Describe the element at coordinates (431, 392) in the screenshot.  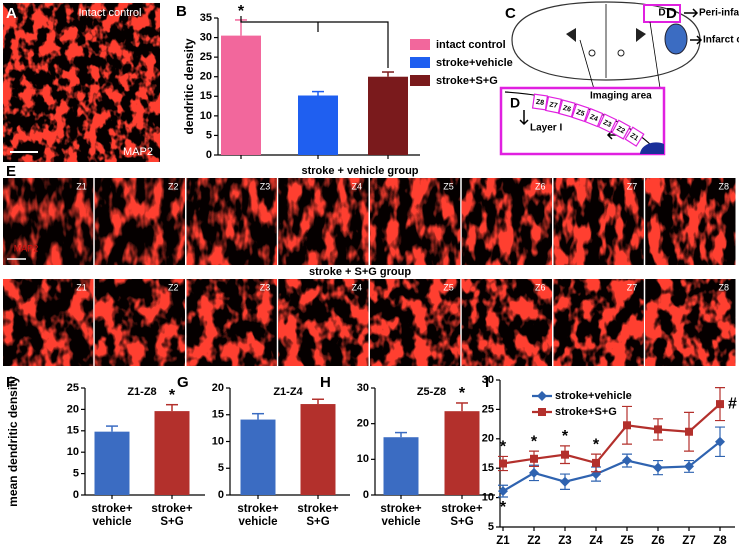
I see `chart-title: Z5-Z8` at that location.